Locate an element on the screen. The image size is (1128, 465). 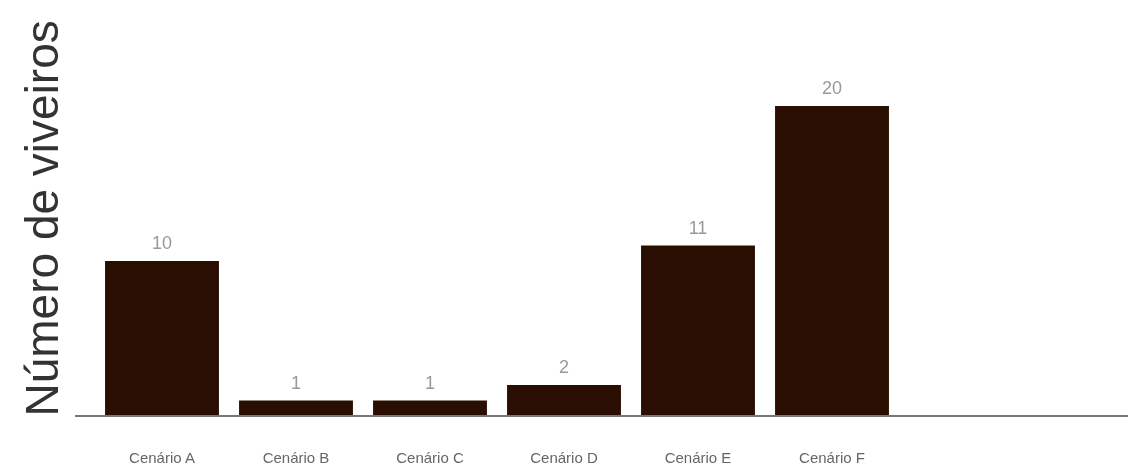
data-label: 11 is located at coordinates (698, 227).